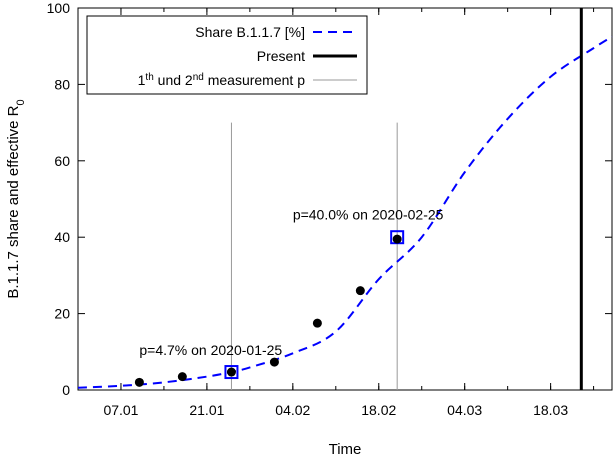  What do you see at coordinates (198, 77) in the screenshot?
I see `legend-label-part: nd` at bounding box center [198, 77].